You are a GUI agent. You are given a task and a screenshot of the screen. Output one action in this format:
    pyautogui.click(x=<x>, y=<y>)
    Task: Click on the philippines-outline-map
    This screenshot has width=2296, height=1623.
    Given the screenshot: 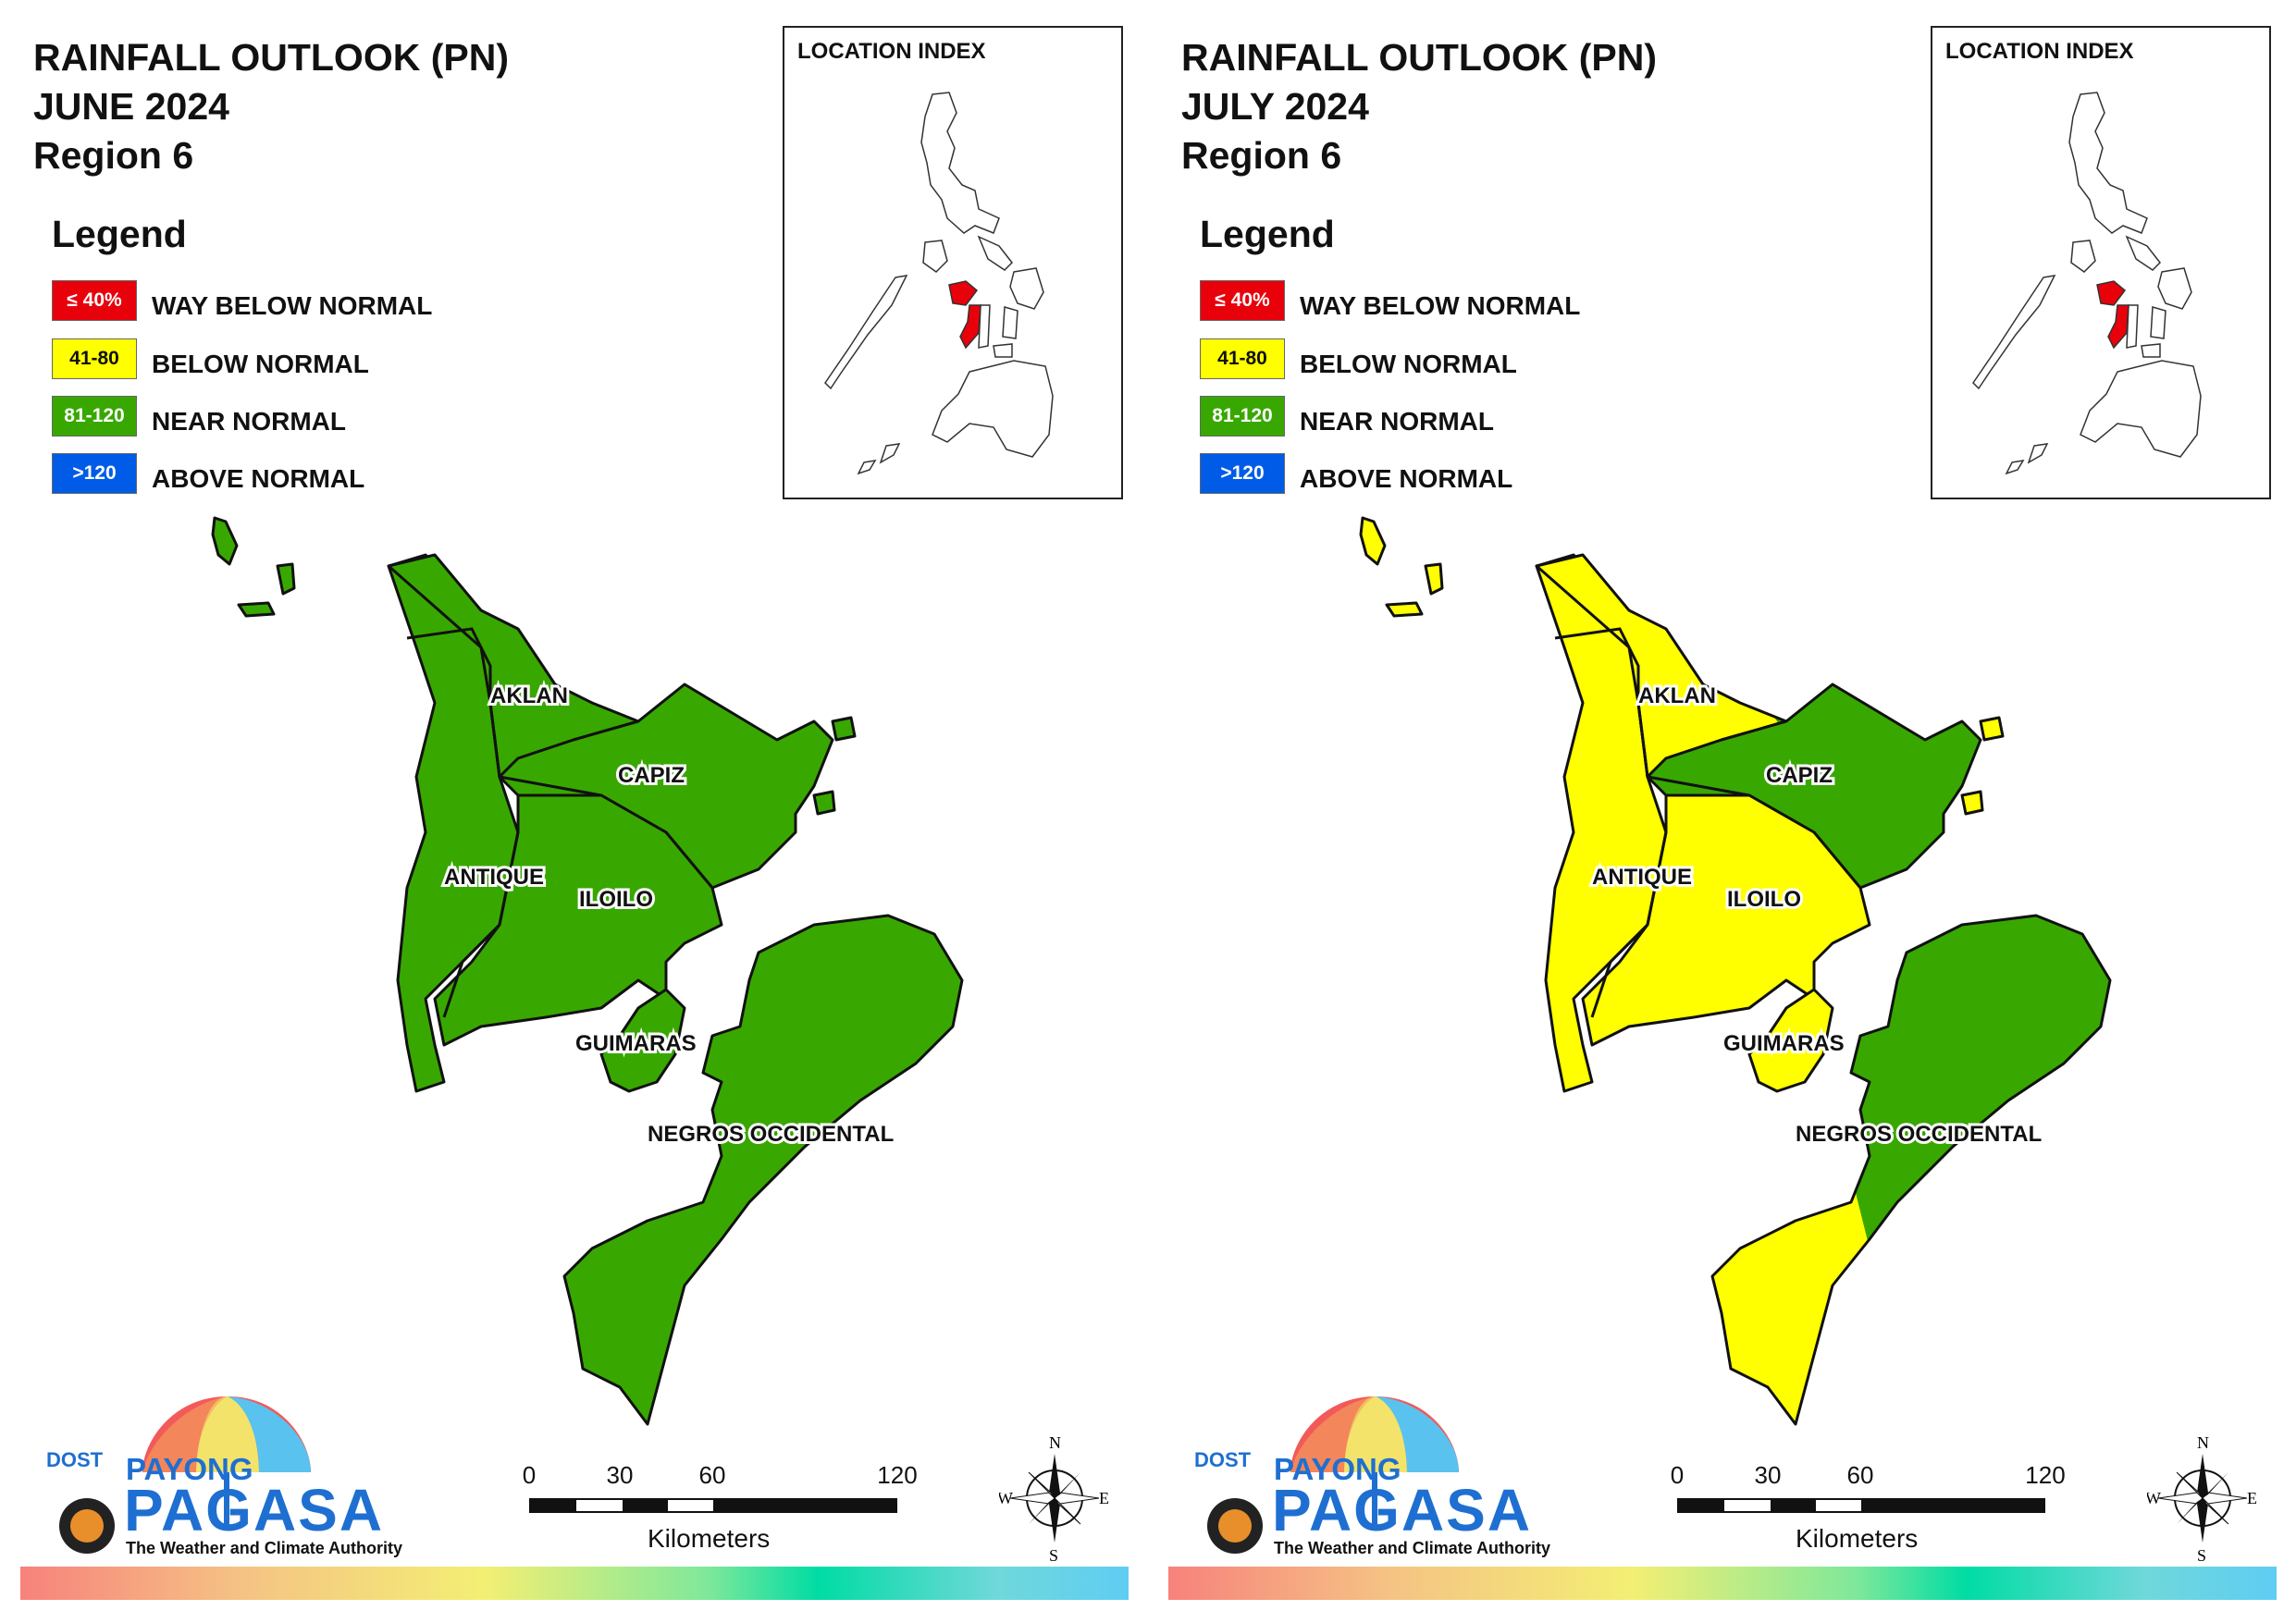 What is the action you would take?
    pyautogui.click(x=2087, y=283)
    